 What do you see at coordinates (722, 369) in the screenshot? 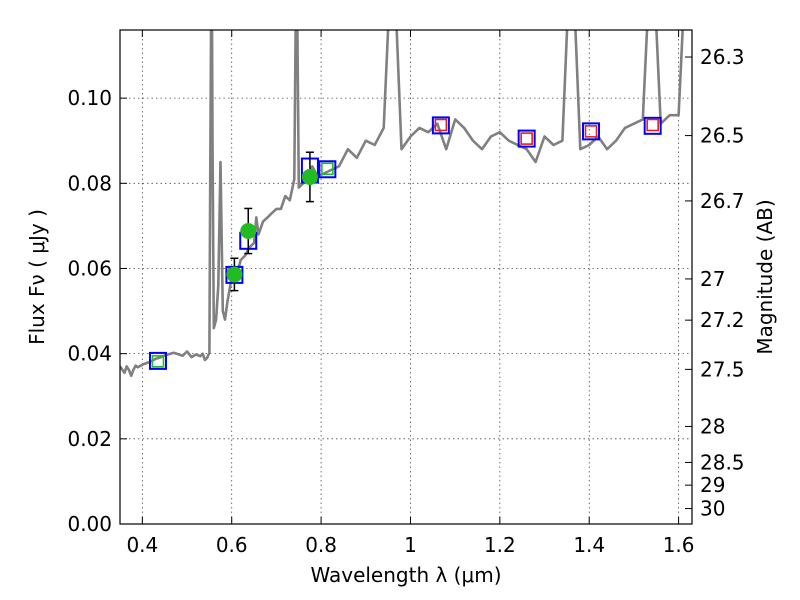
I see `y2-tick-label: 27.5` at bounding box center [722, 369].